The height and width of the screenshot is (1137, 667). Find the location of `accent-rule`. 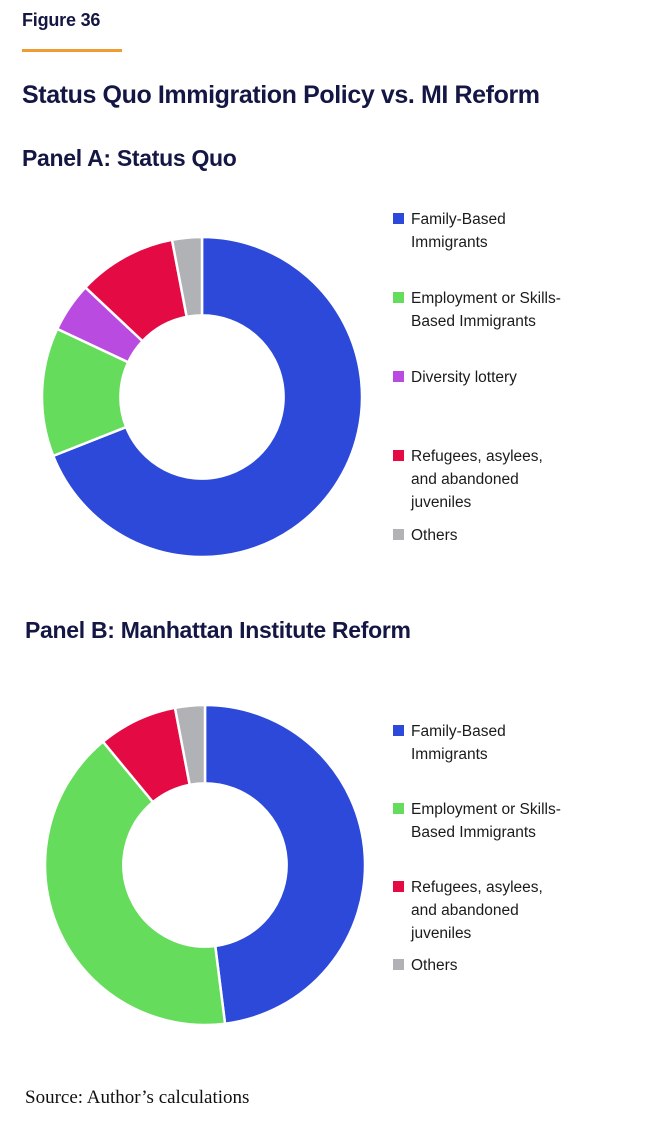

accent-rule is located at coordinates (72, 50).